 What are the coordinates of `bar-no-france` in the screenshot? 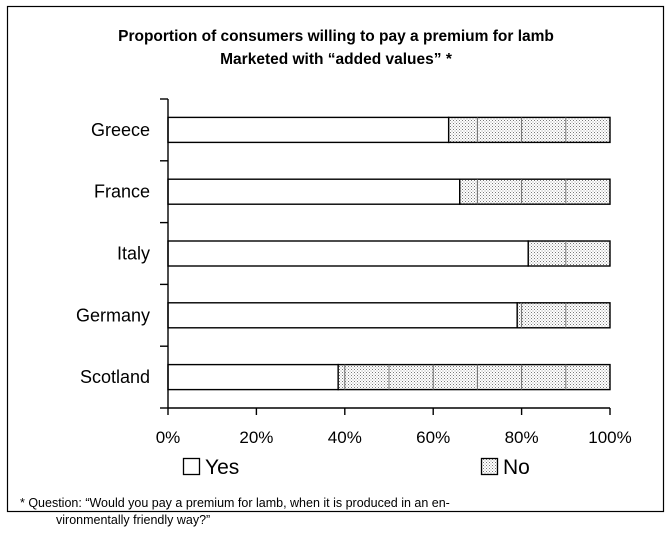 It's located at (535, 191).